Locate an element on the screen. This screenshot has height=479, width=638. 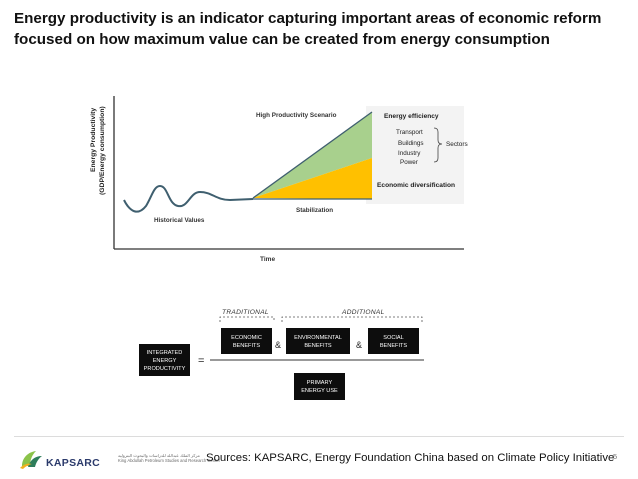
page-number: 5 is located at coordinates (615, 456).